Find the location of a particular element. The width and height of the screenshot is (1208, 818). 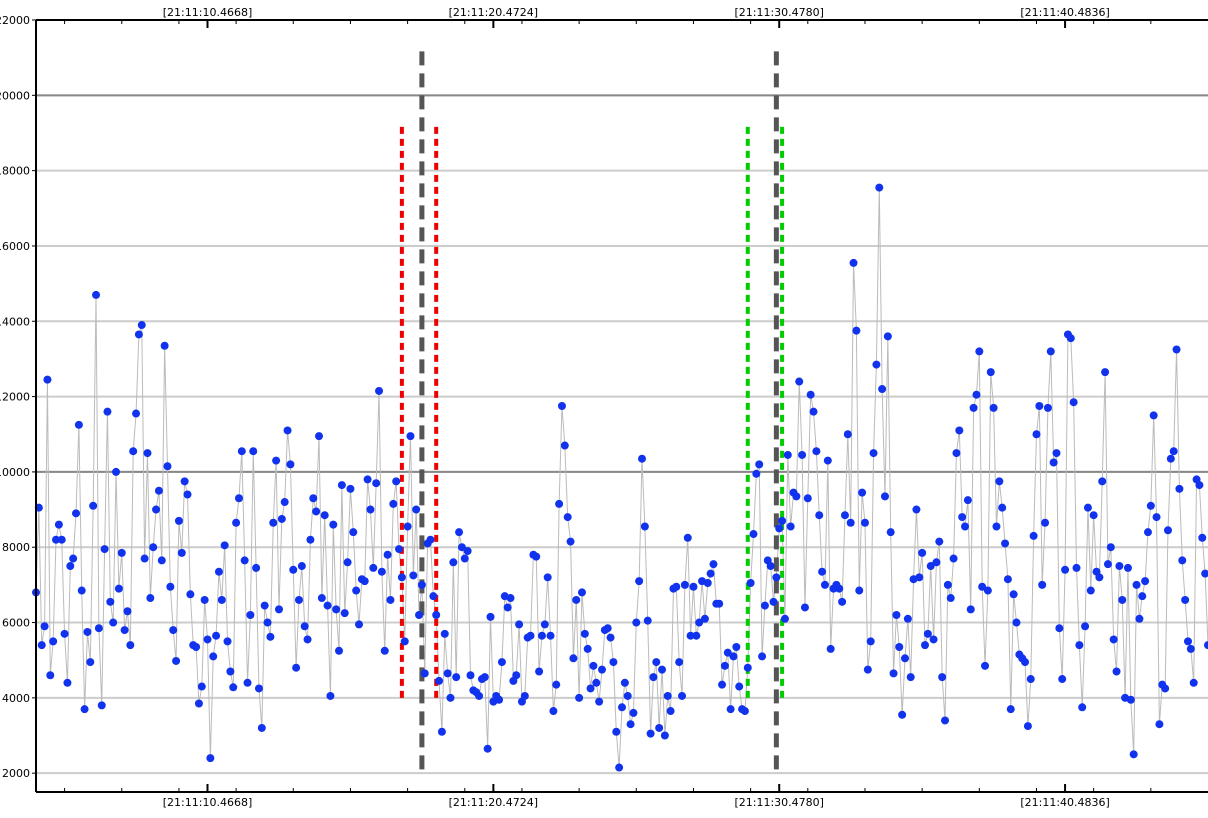

x-tick-label-bottom: [21:11:20.4724] is located at coordinates (493, 802).